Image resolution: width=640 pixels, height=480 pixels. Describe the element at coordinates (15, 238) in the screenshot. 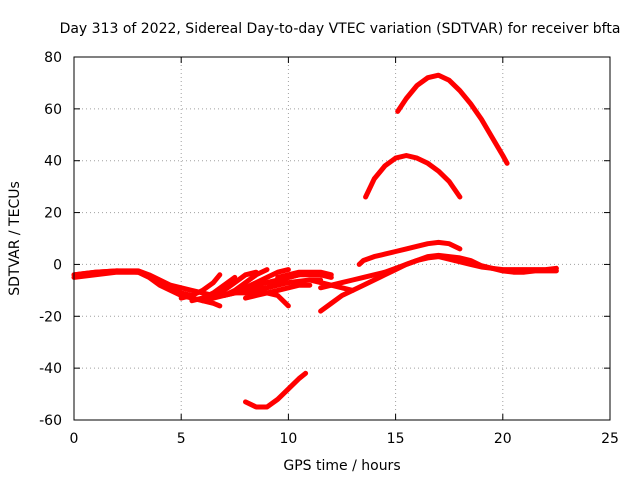

I see `y-axis-title: SDTVAR / TECUs` at that location.